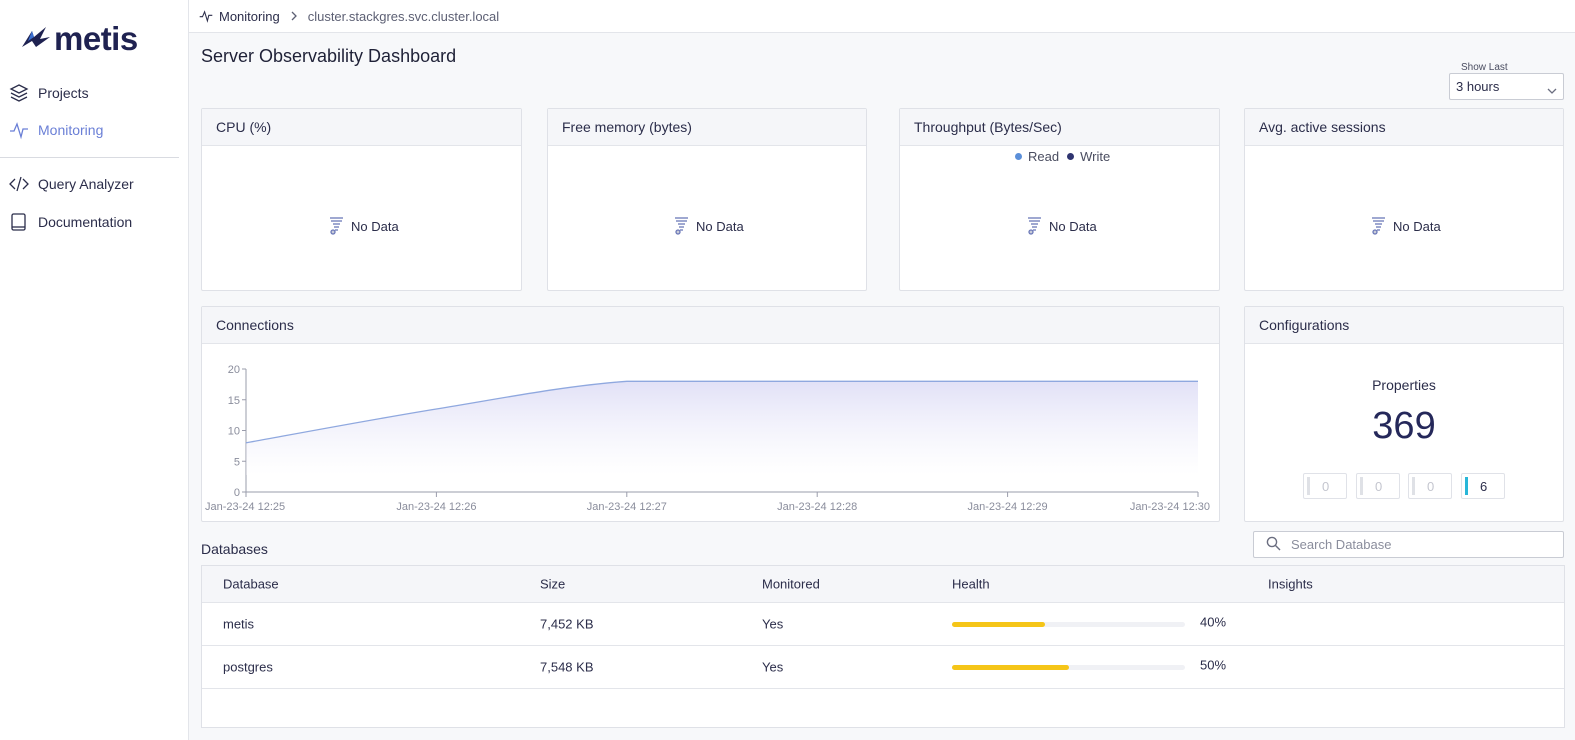 The image size is (1575, 740). Describe the element at coordinates (71, 130) in the screenshot. I see `sidebar-item-label: Monitoring` at that location.